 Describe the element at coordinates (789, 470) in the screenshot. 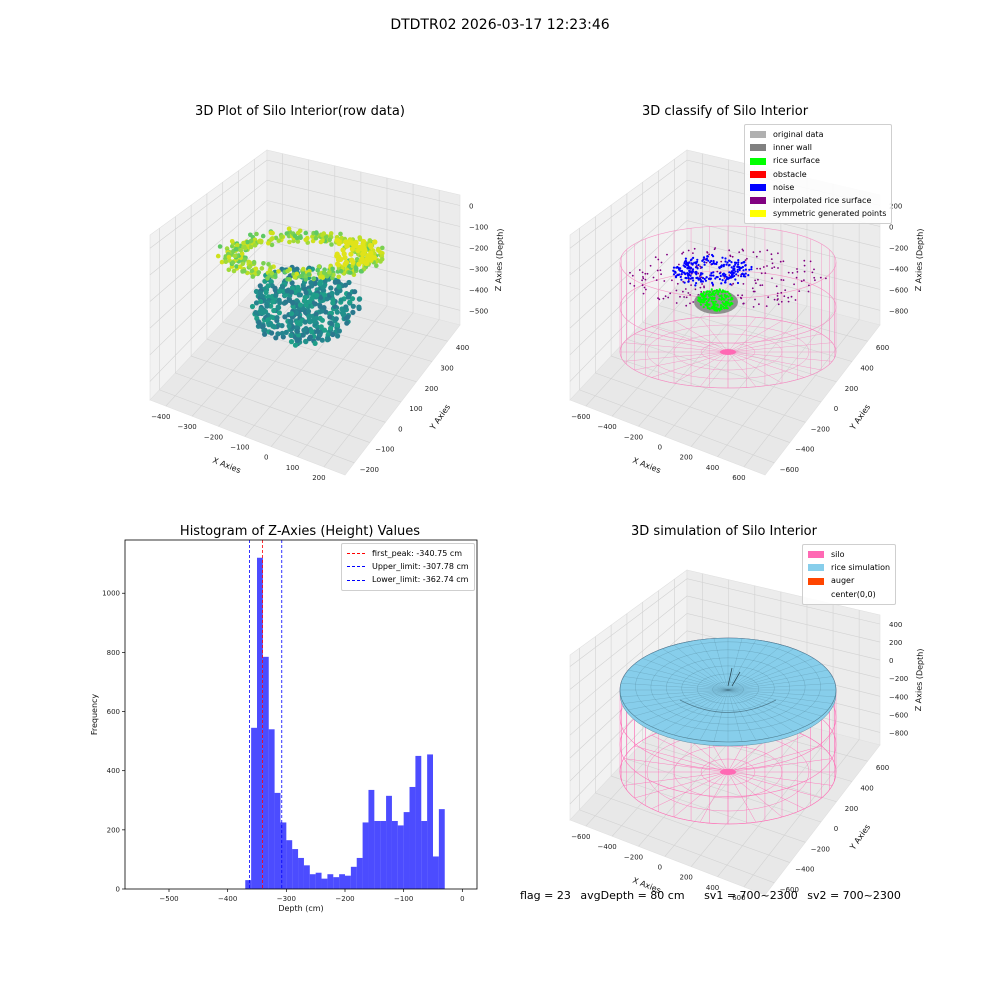

I see `y-tick-label: −600` at that location.